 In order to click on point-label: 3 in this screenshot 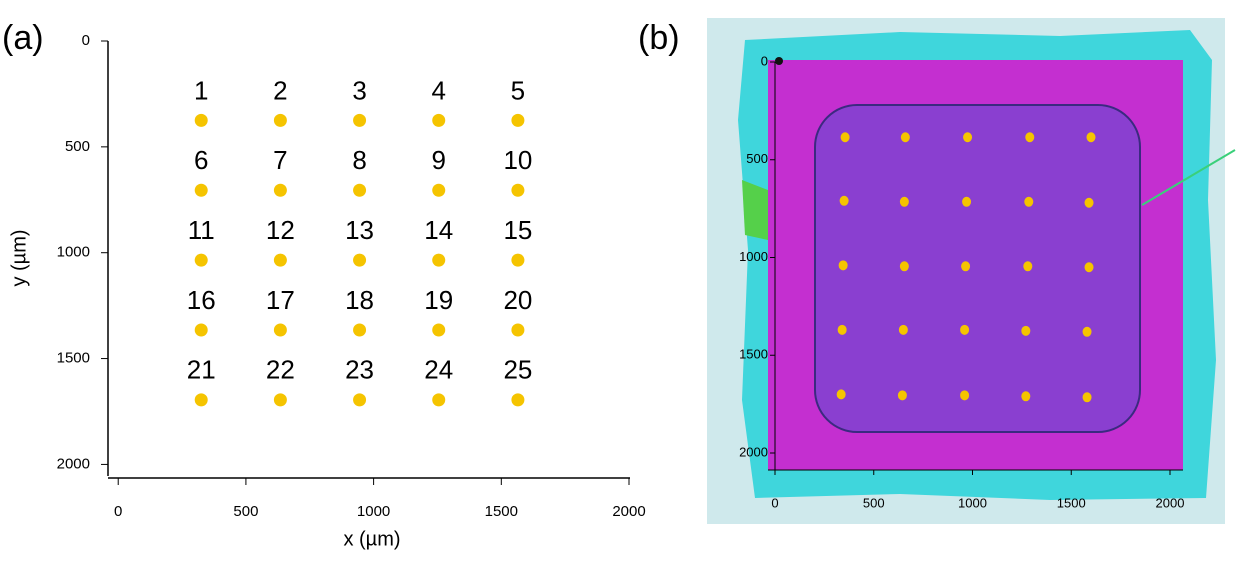, I will do `click(359, 90)`.